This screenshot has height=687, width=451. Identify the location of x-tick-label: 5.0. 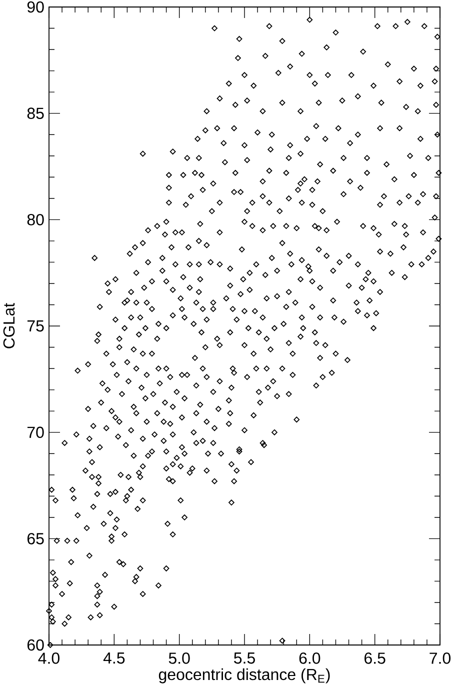
(179, 658).